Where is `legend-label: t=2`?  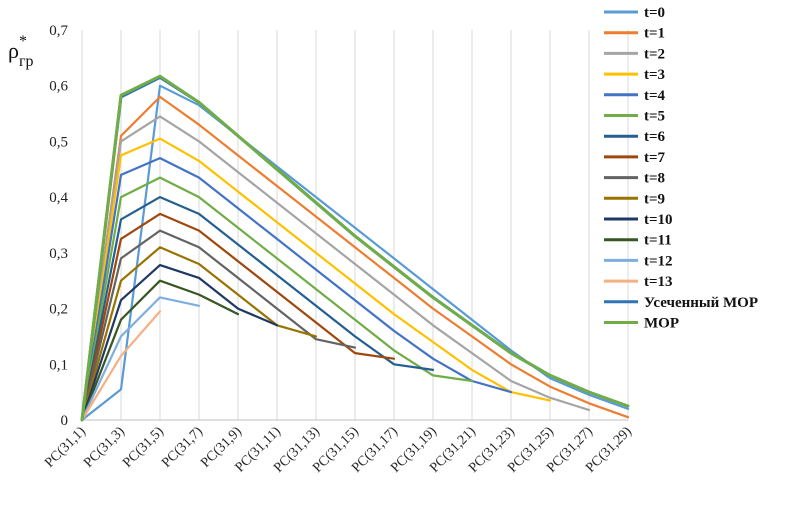 legend-label: t=2 is located at coordinates (654, 54).